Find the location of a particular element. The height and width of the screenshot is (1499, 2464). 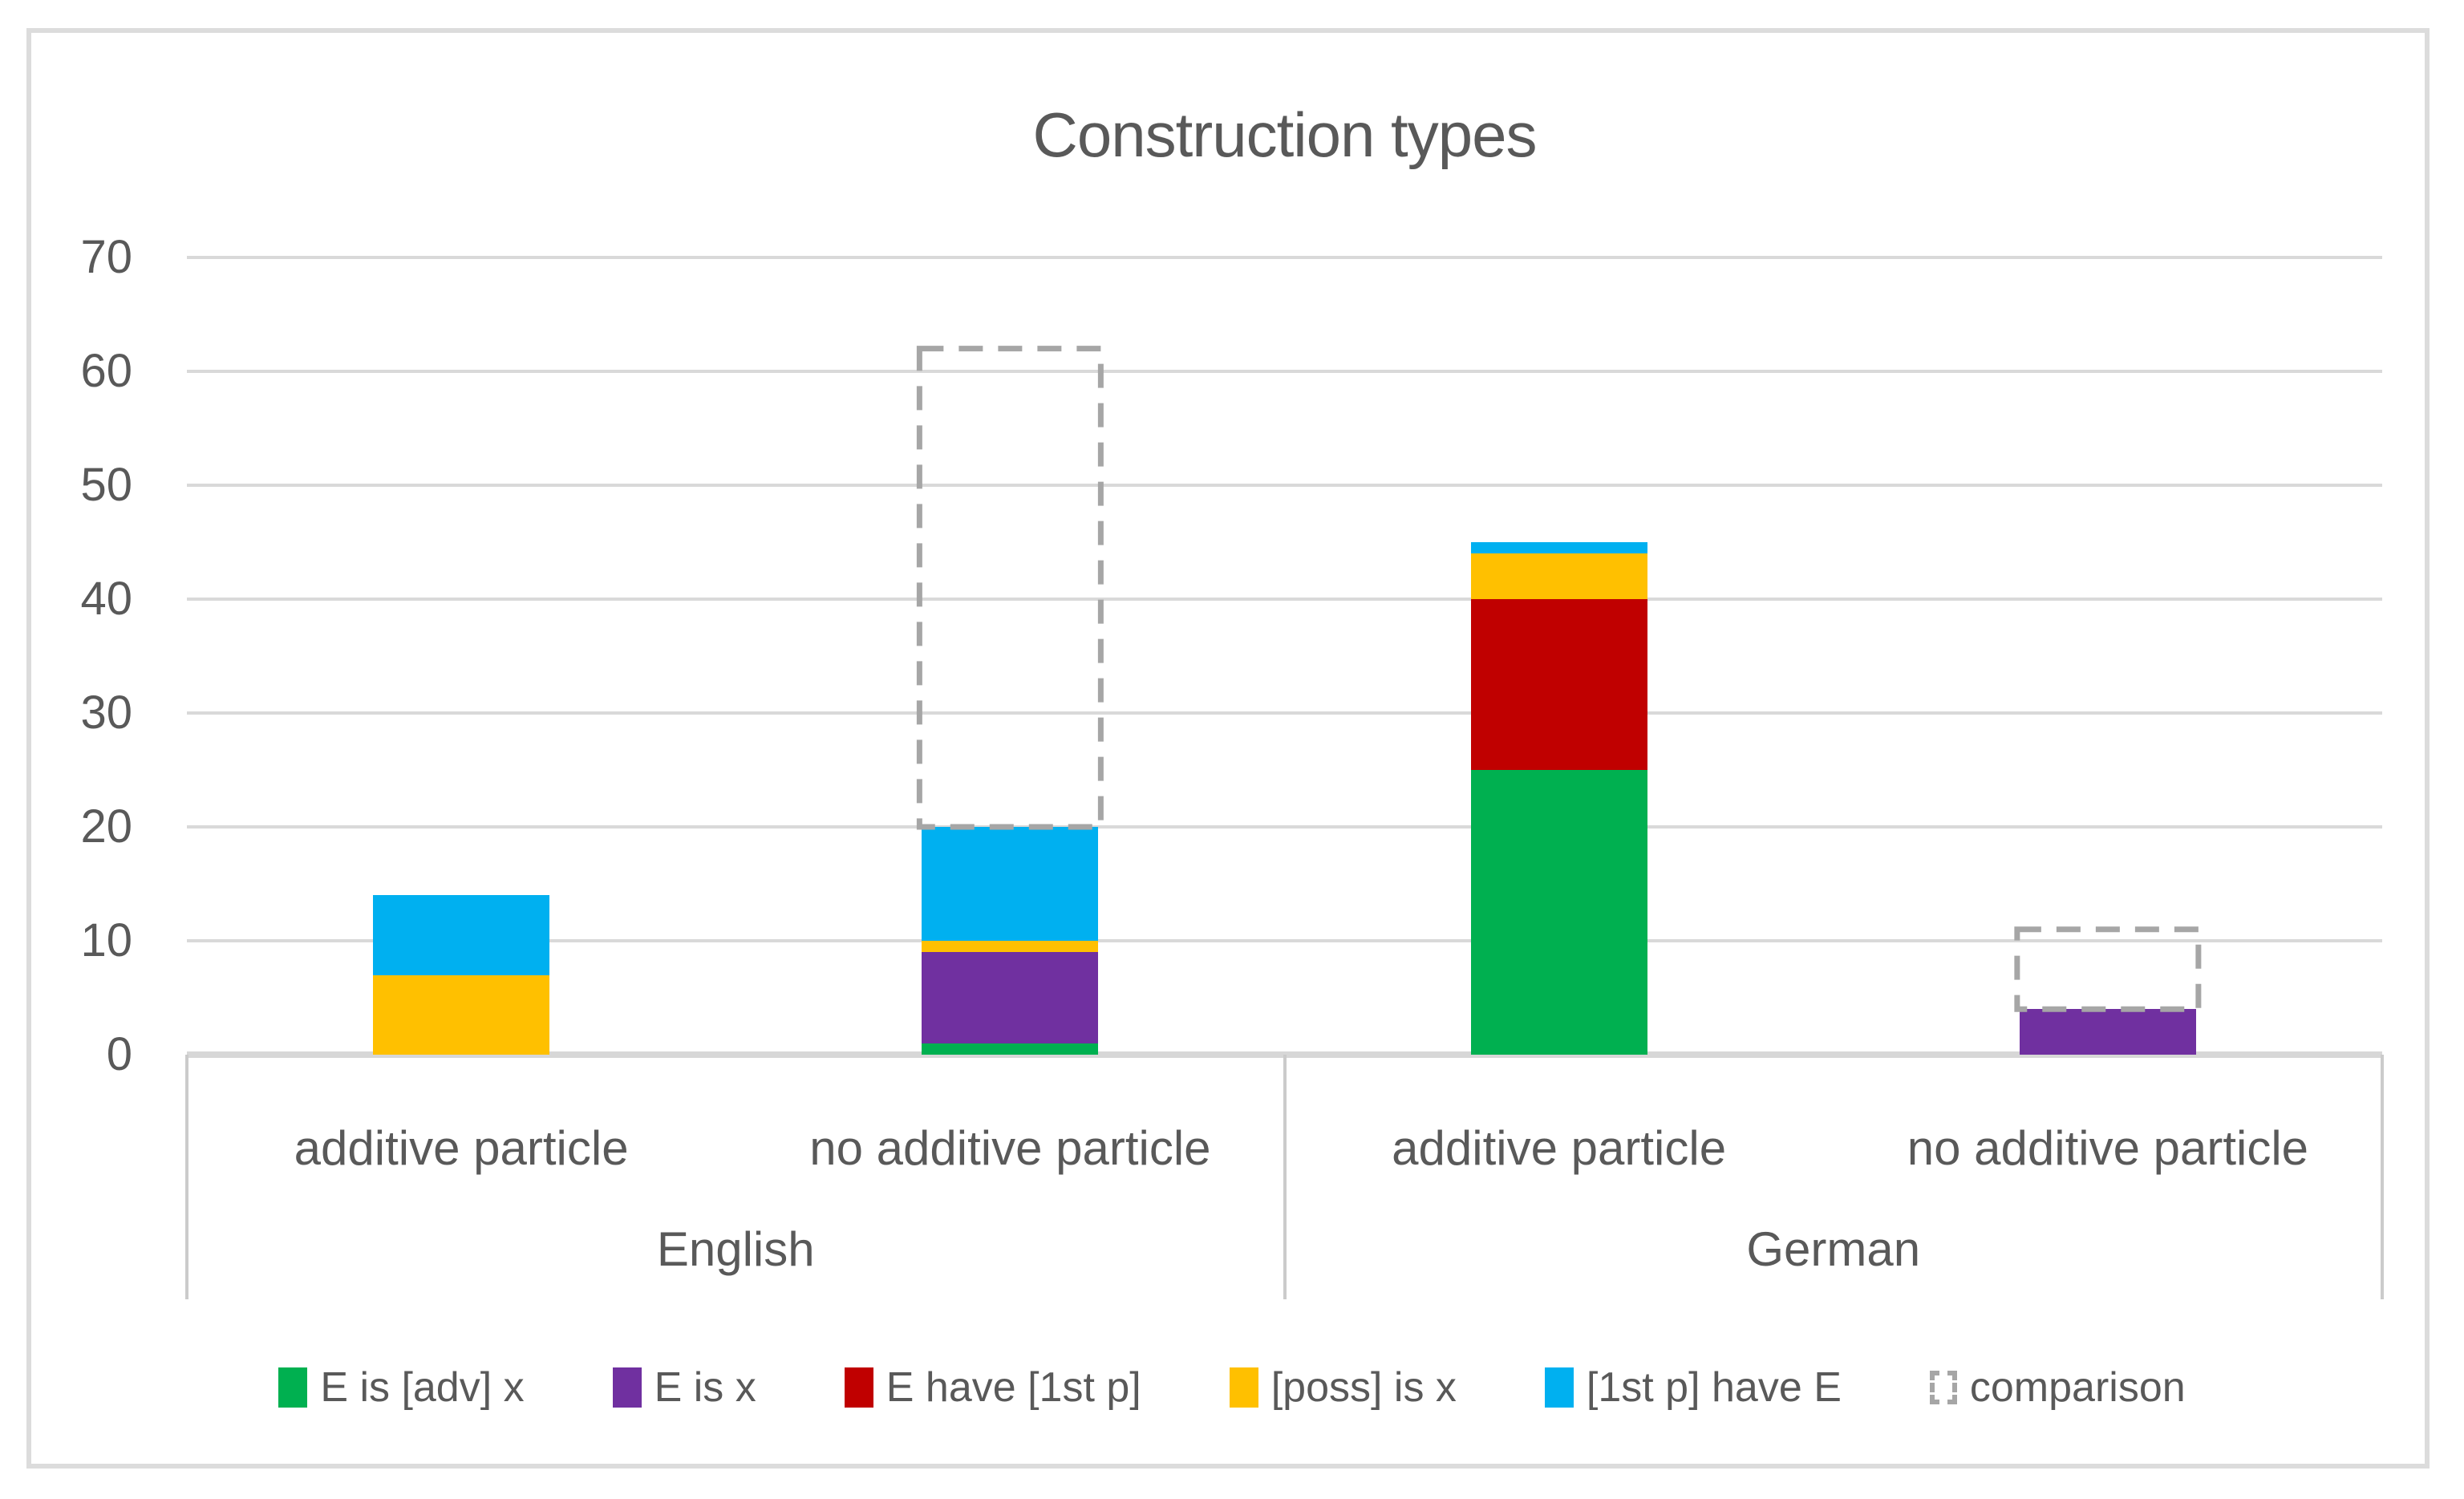

y-tick-label: 70 is located at coordinates (106, 257).